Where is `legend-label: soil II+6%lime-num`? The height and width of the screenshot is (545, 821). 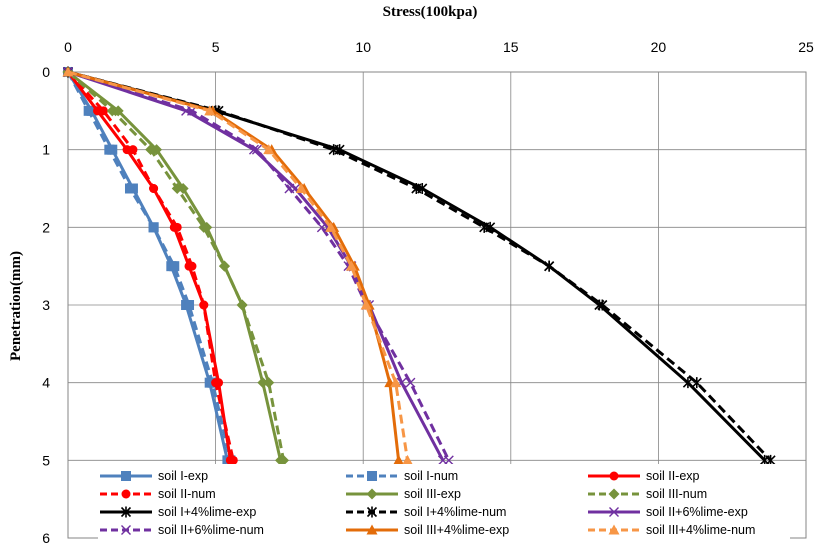
legend-label: soil II+6%lime-num is located at coordinates (211, 530).